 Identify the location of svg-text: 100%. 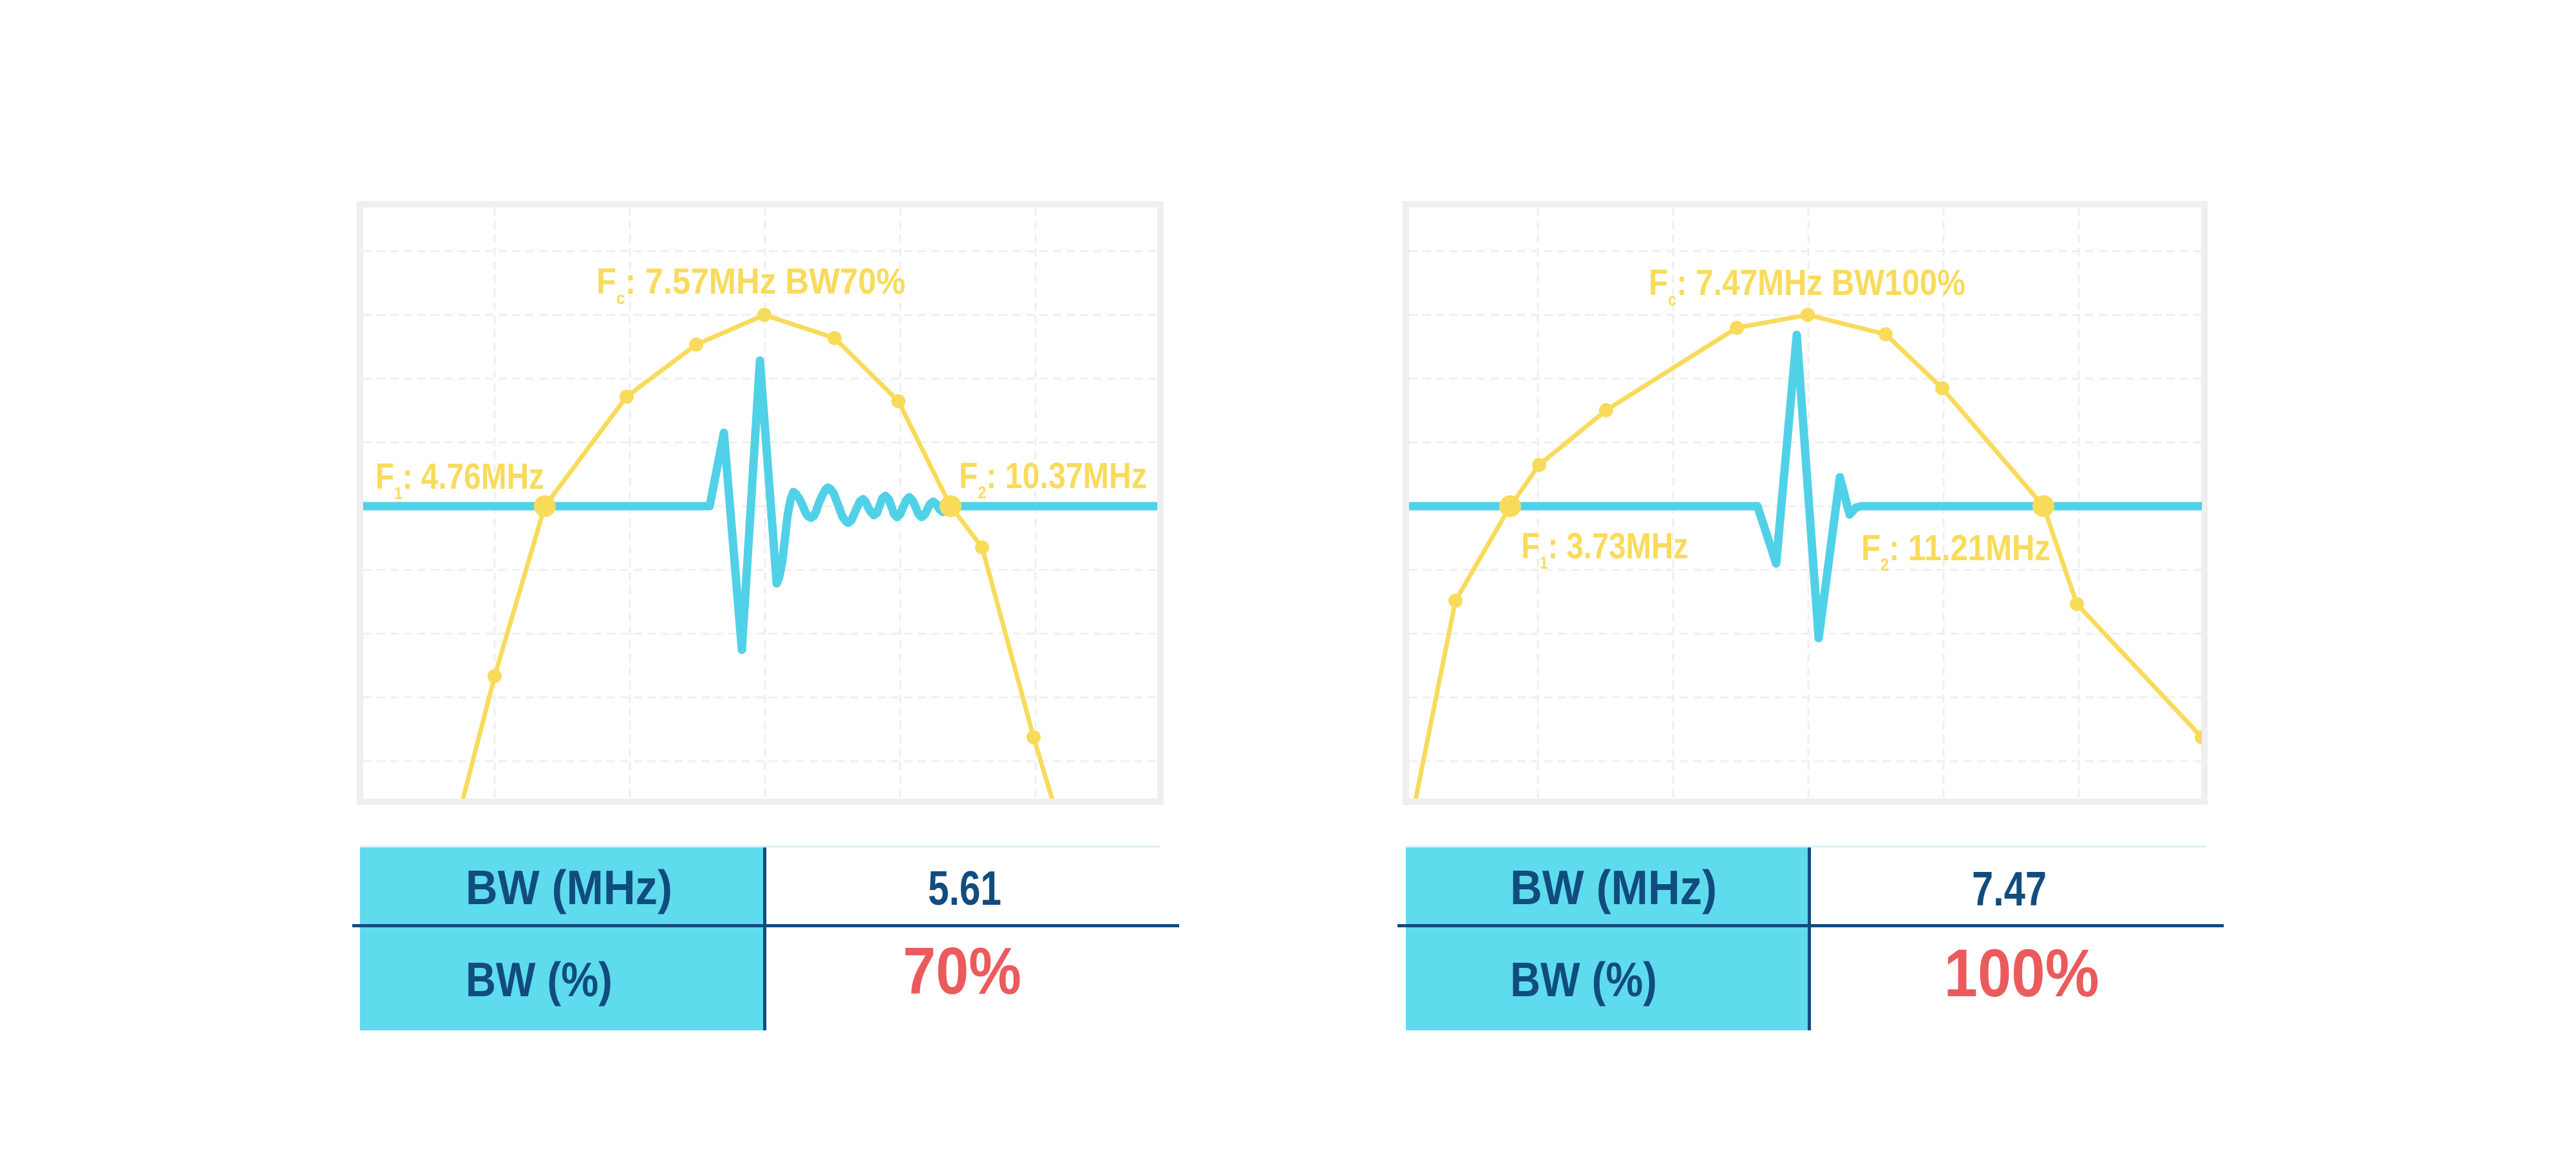
(2022, 973).